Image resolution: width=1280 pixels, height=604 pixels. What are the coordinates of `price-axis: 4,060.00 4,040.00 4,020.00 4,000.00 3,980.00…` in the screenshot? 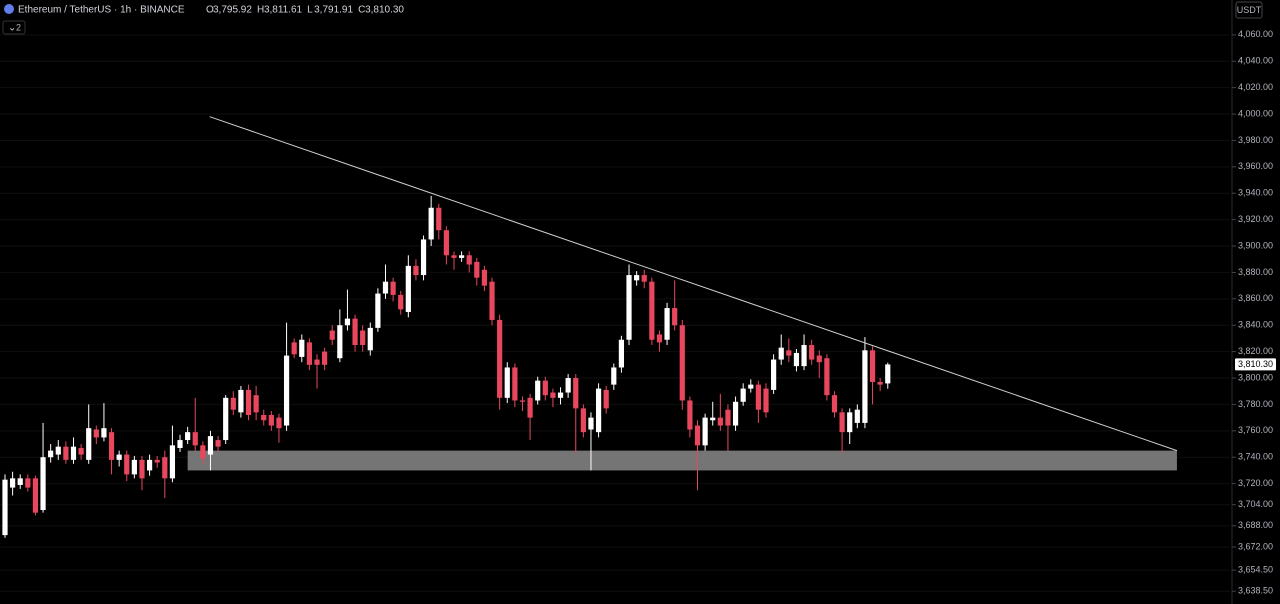 It's located at (1254, 312).